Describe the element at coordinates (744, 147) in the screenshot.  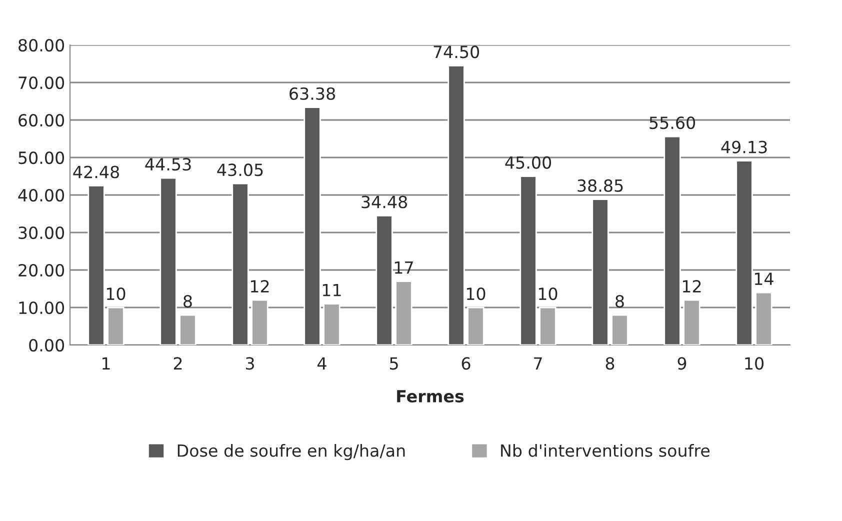
I see `data-label: 49.13` at that location.